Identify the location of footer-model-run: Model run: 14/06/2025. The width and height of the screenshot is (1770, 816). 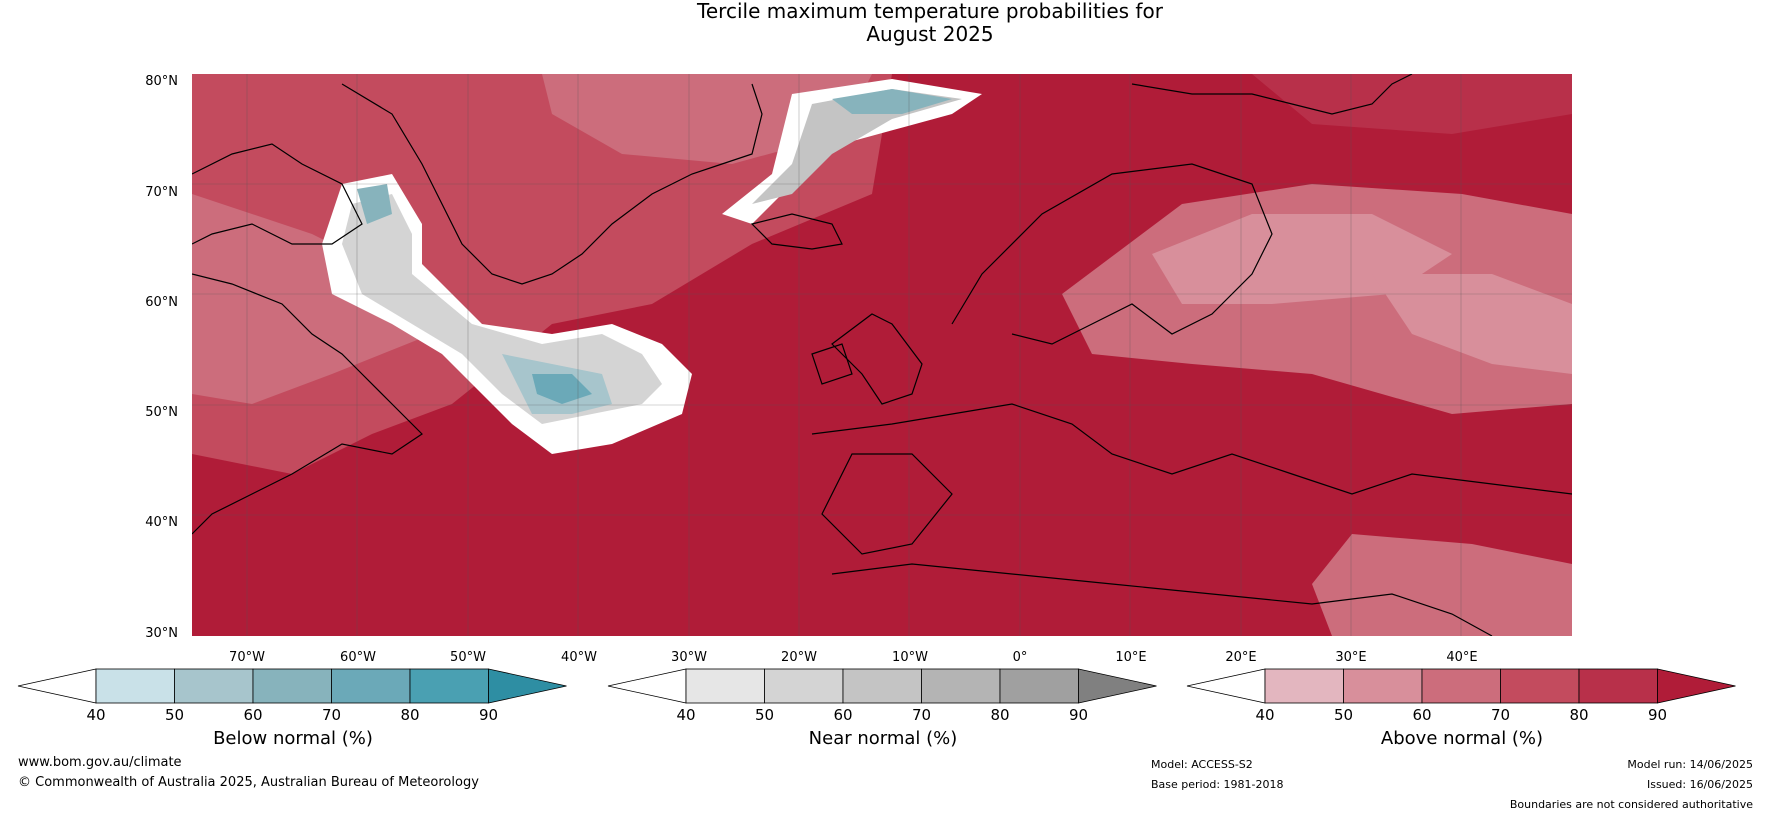
(1690, 764).